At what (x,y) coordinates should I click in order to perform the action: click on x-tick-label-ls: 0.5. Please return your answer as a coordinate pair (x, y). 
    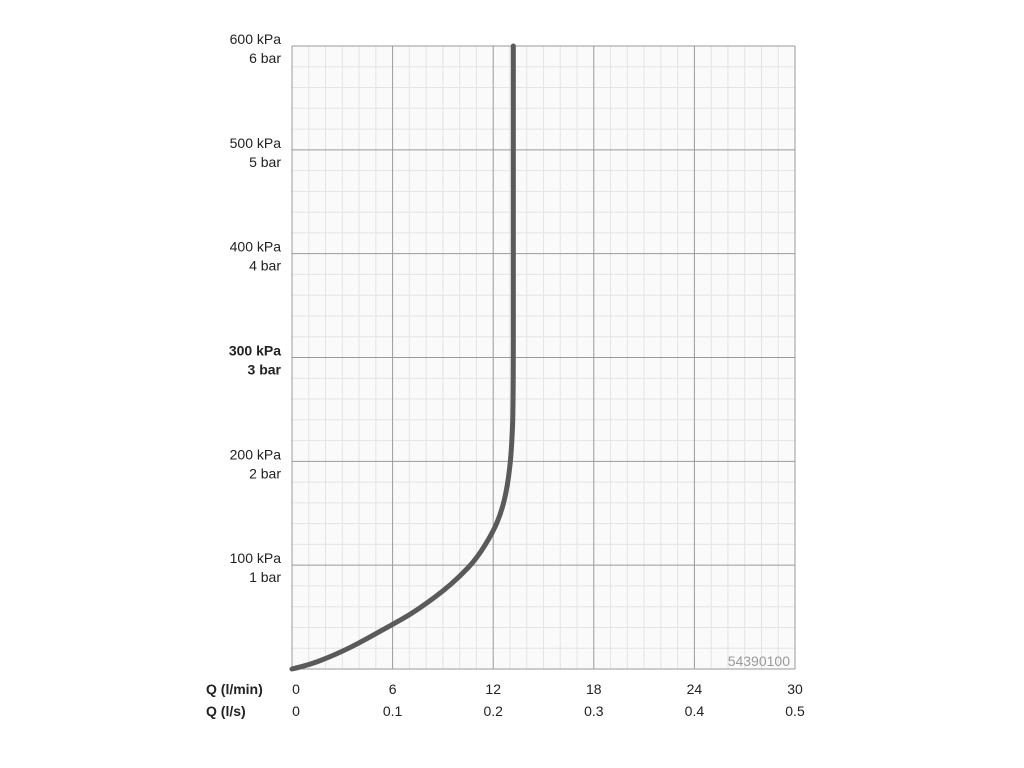
    Looking at the image, I should click on (795, 711).